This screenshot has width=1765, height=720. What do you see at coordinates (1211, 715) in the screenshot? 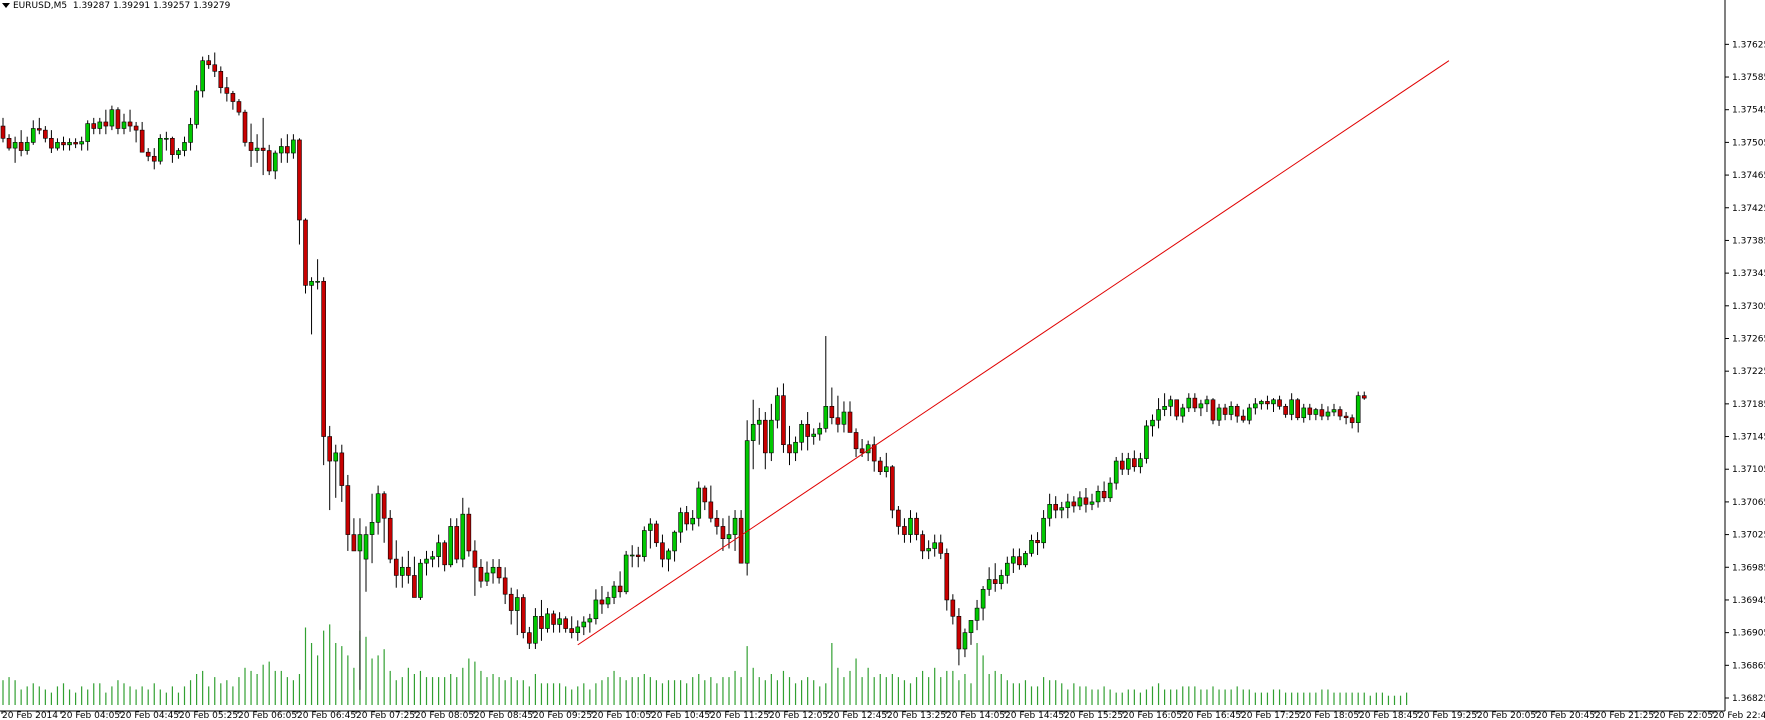
I see `time-tick-label: 20 Feb 16:45` at bounding box center [1211, 715].